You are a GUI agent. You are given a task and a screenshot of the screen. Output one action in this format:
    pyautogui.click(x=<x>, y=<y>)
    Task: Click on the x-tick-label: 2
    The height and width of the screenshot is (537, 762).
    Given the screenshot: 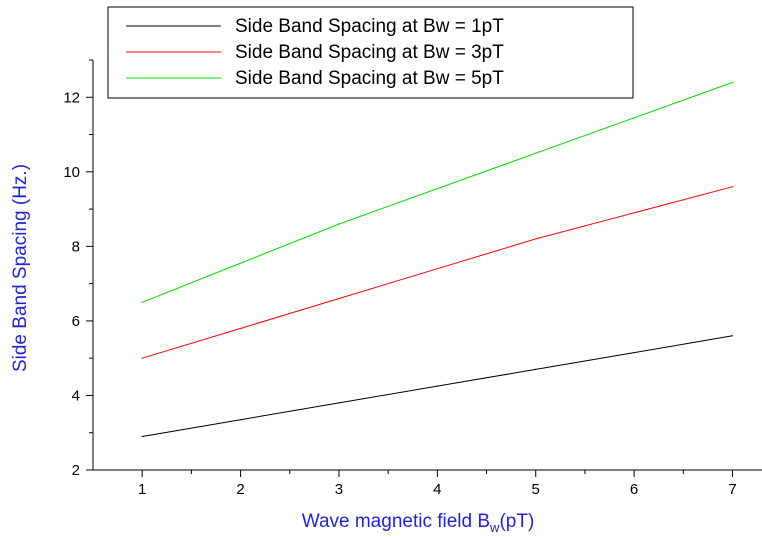 What is the action you would take?
    pyautogui.click(x=240, y=489)
    